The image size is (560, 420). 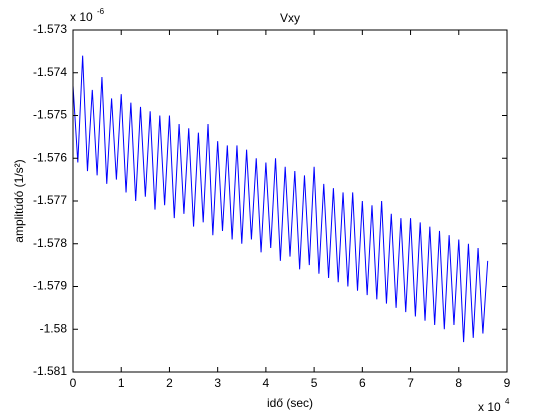 I want to click on x-multiplier-exponent: 4, so click(x=507, y=401).